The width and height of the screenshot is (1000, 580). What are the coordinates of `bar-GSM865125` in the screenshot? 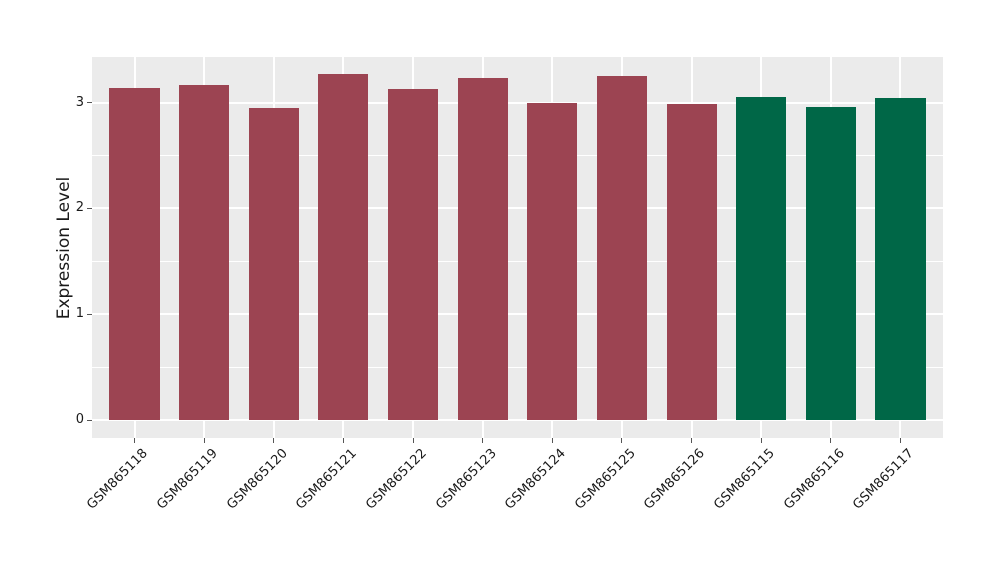 It's located at (621, 248).